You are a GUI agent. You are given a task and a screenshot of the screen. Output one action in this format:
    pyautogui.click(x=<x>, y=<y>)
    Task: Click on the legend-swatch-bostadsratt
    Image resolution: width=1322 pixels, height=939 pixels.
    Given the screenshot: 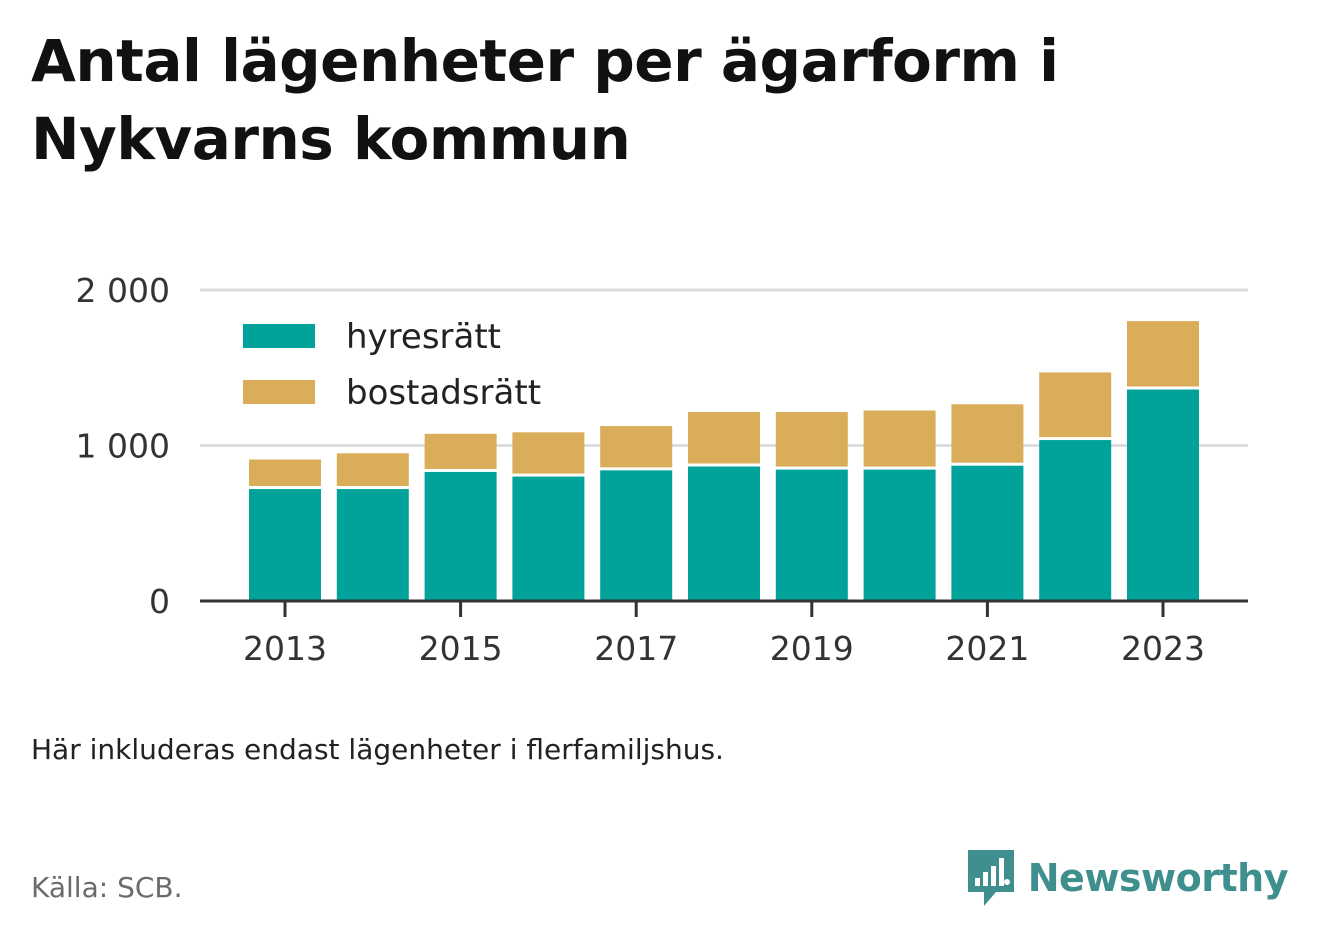 What is the action you would take?
    pyautogui.click(x=279, y=392)
    